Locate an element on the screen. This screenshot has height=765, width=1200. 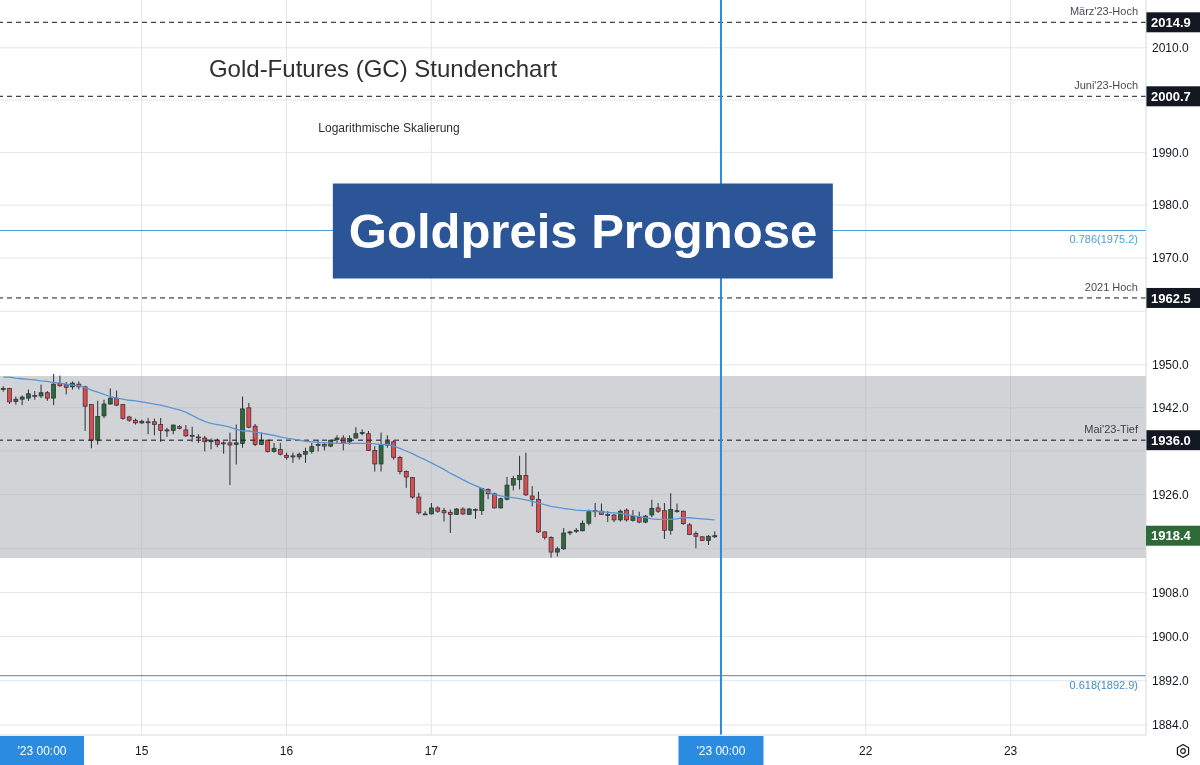
y-tick-label: 1970.0 is located at coordinates (1171, 258).